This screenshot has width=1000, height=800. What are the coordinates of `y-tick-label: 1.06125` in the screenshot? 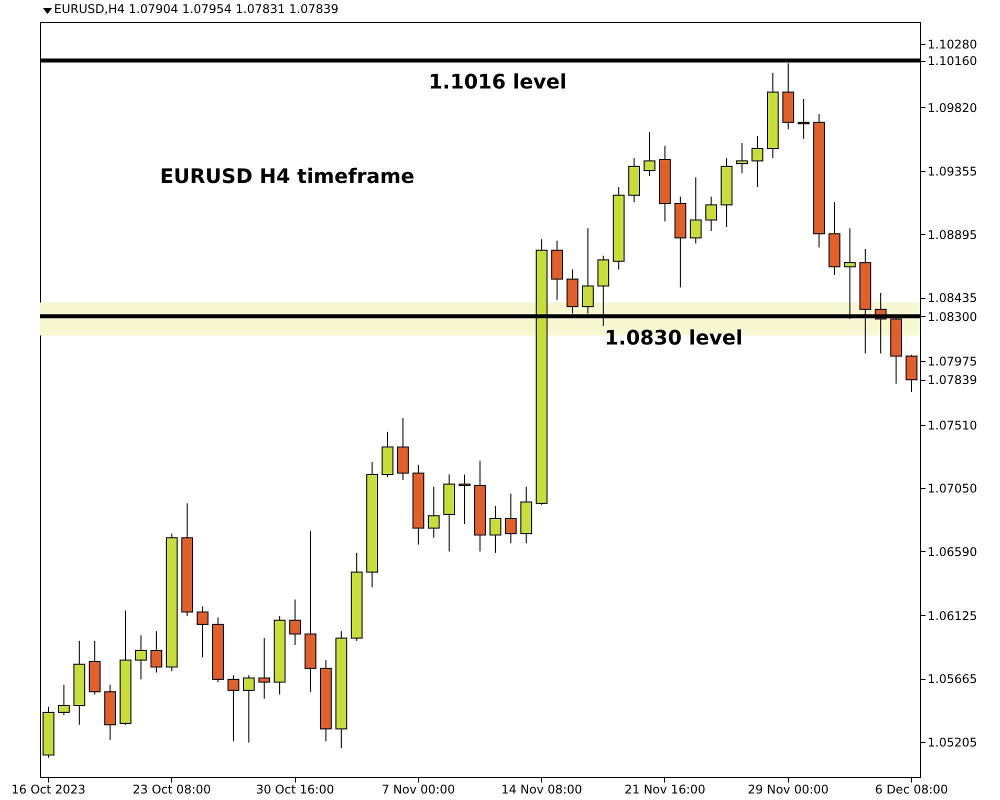 It's located at (953, 615).